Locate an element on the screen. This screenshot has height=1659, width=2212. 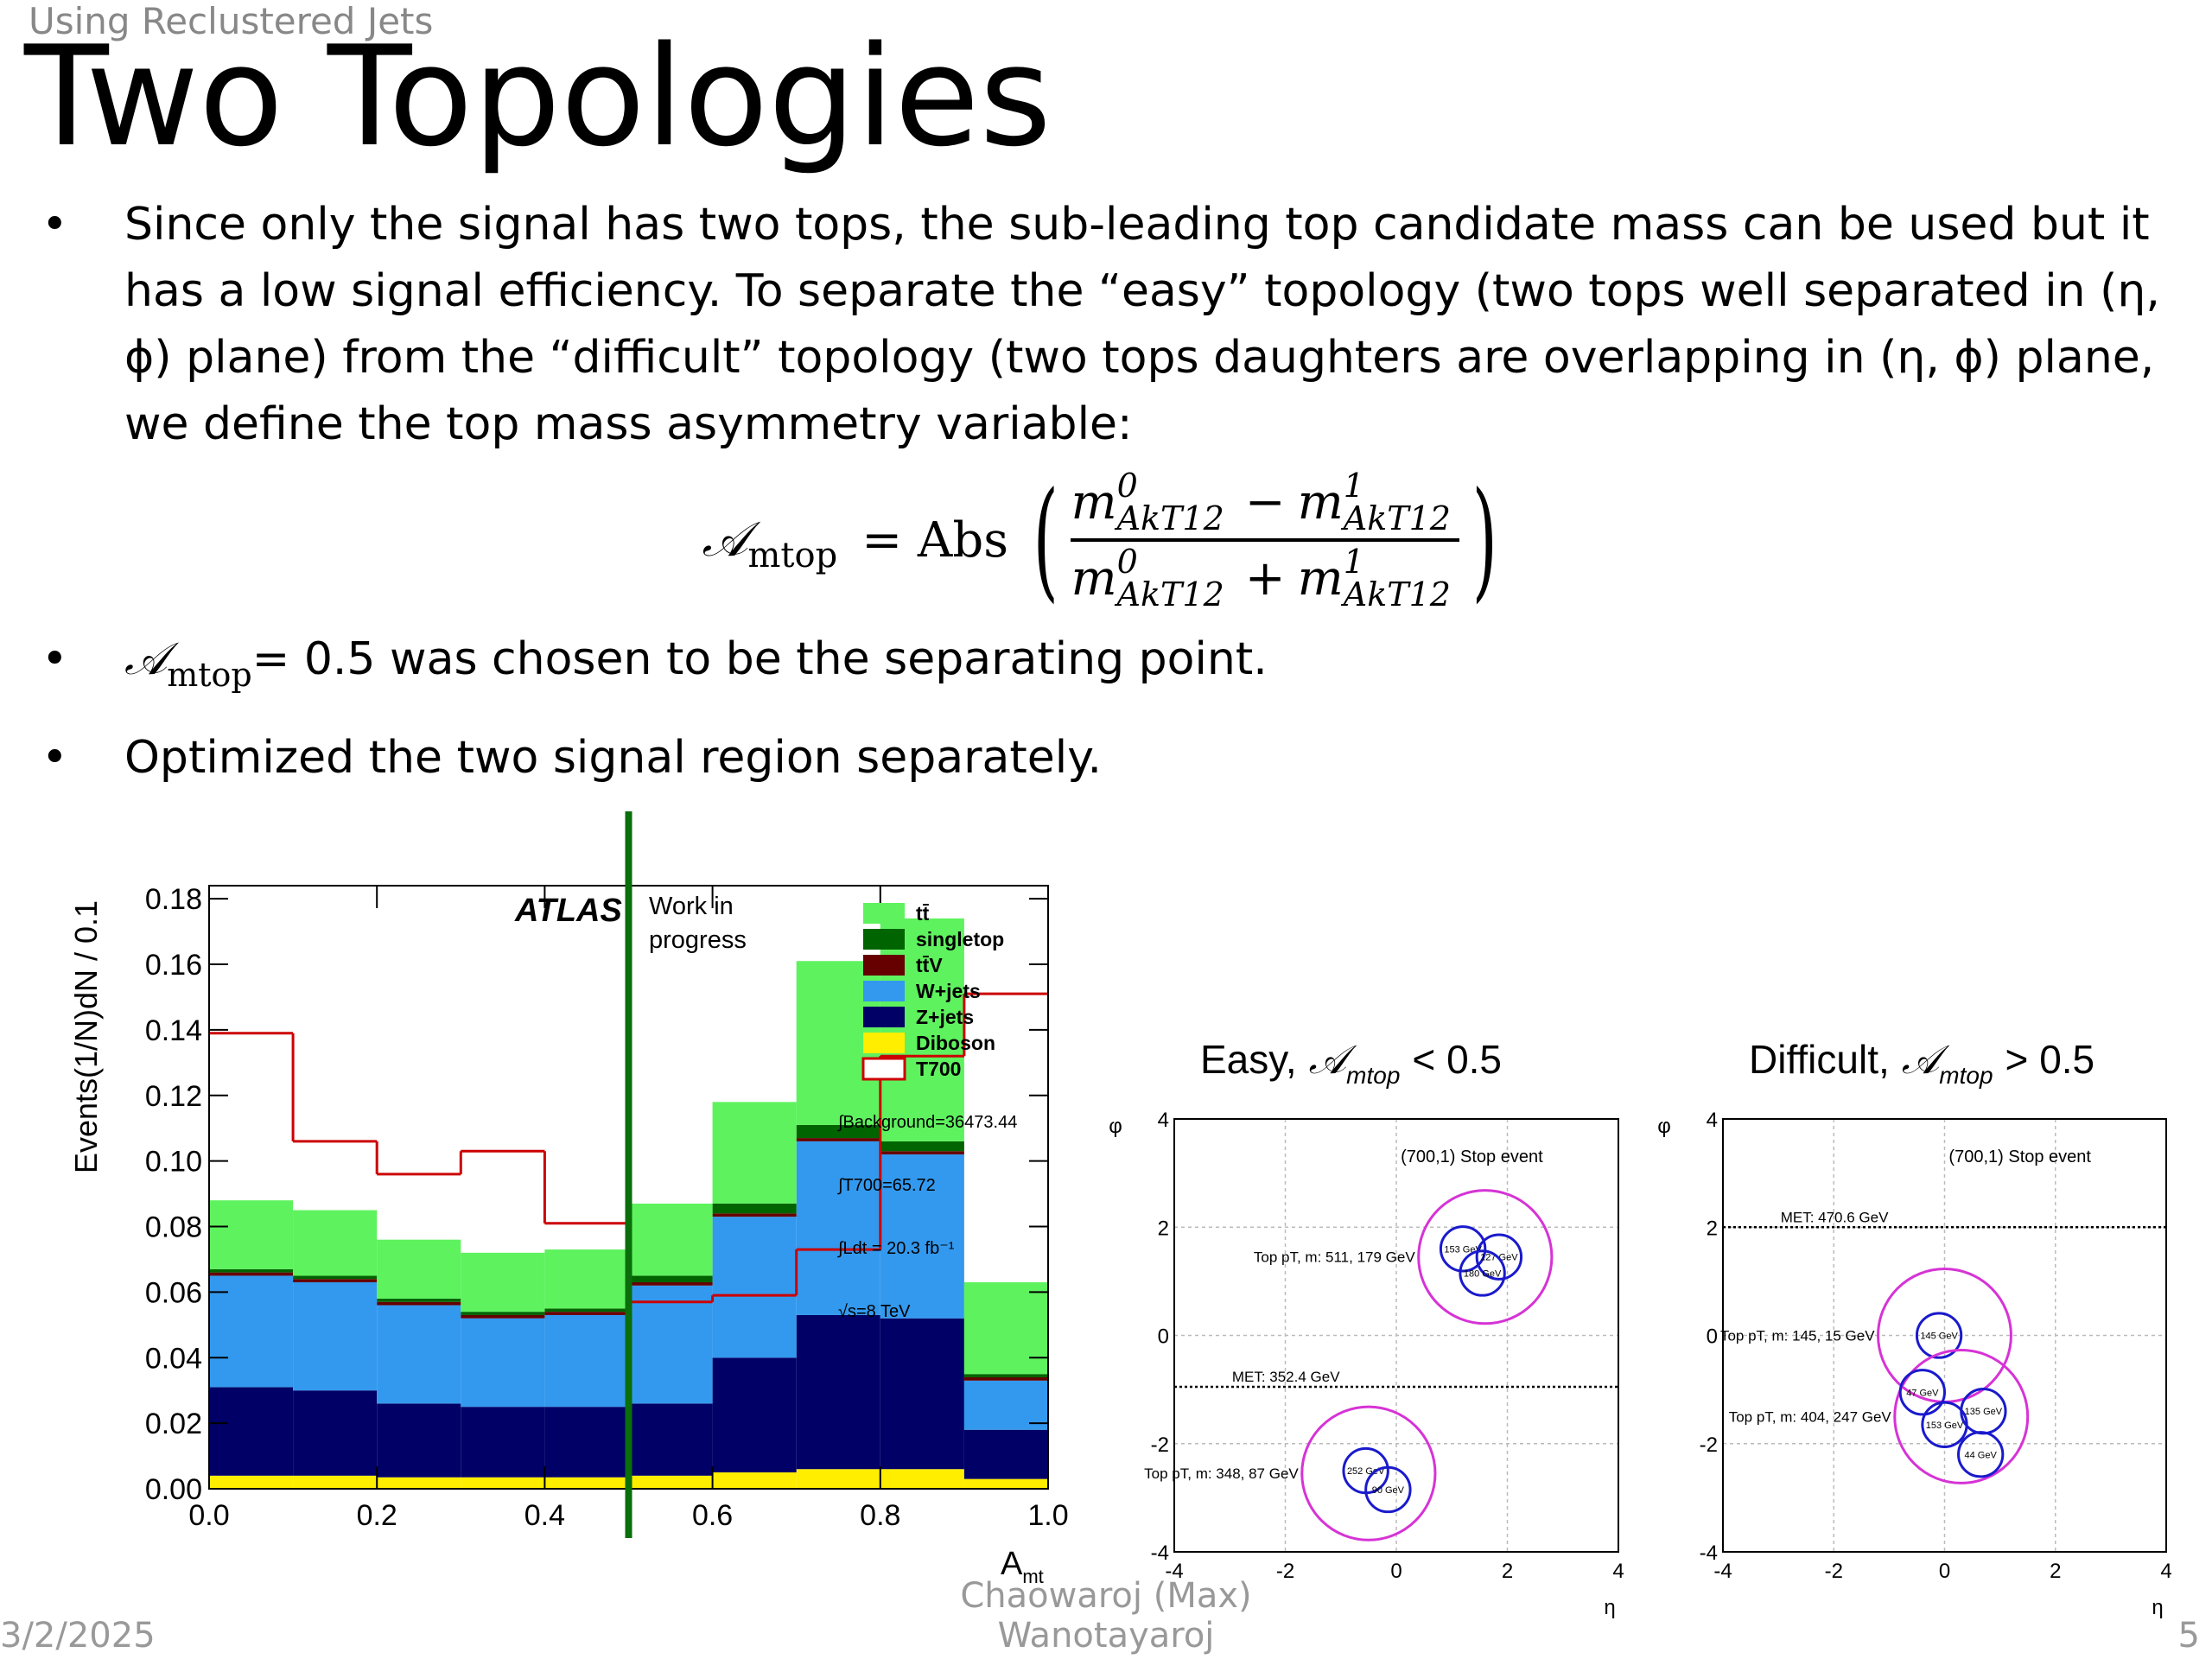
x-axis-label-sub: mt is located at coordinates (1032, 1576).